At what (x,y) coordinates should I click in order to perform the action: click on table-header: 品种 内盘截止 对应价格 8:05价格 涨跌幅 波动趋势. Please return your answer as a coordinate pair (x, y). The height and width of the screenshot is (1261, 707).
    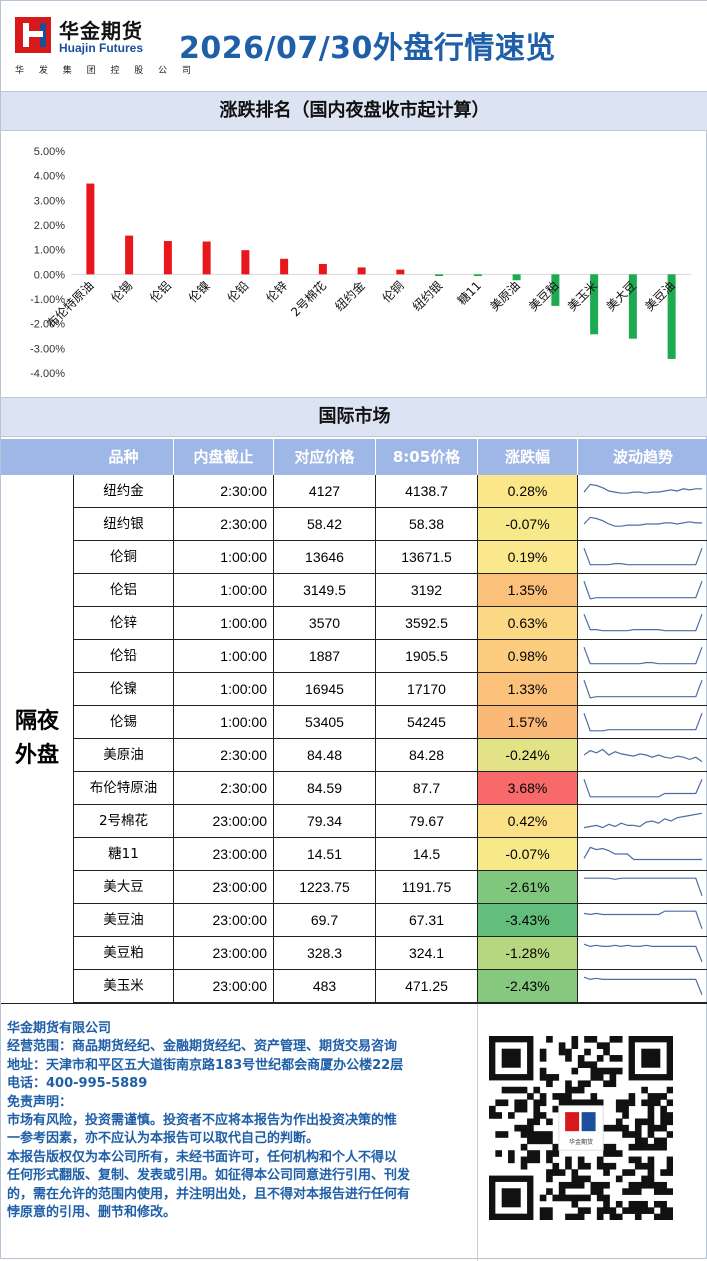
    Looking at the image, I should click on (354, 457).